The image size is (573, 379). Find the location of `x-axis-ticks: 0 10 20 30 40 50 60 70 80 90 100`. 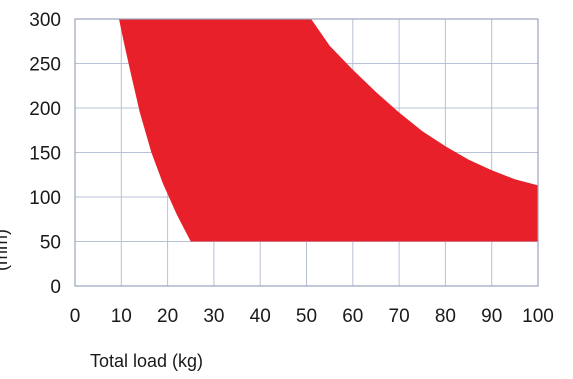

x-axis-ticks: 0 10 20 30 40 50 60 70 80 90 100 is located at coordinates (312, 316).